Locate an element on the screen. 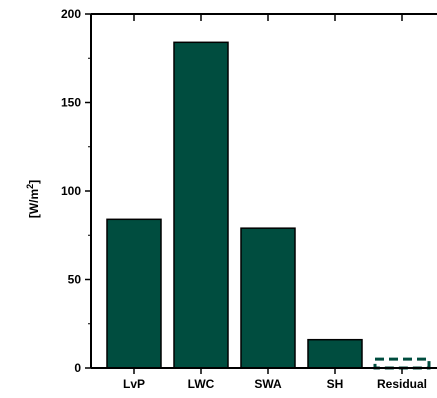 Image resolution: width=437 pixels, height=398 pixels. bar-lvp is located at coordinates (134, 293).